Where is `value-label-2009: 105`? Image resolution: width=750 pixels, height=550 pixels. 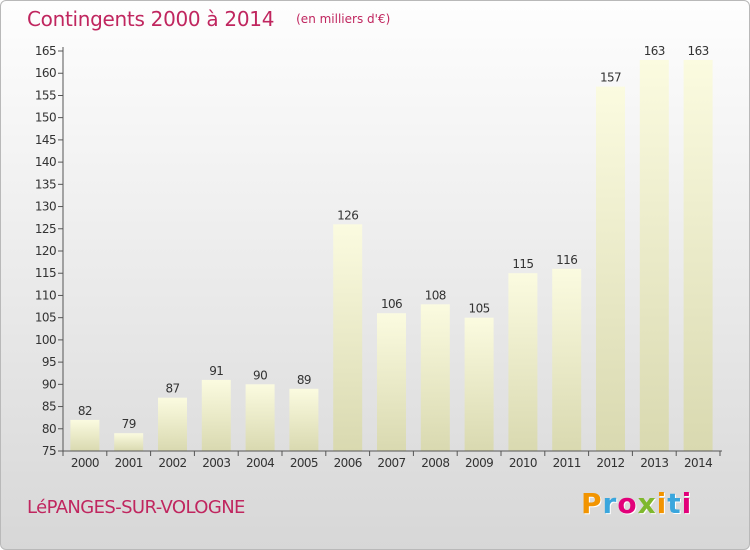
value-label-2009: 105 is located at coordinates (479, 309).